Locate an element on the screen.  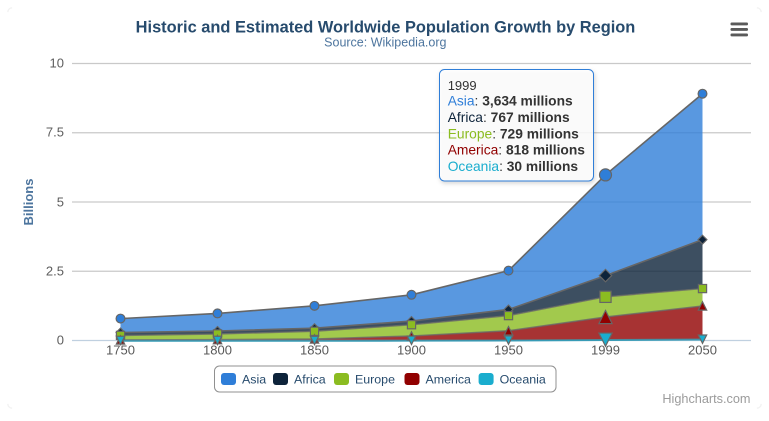
svg-text: 2.5 is located at coordinates (55, 270).